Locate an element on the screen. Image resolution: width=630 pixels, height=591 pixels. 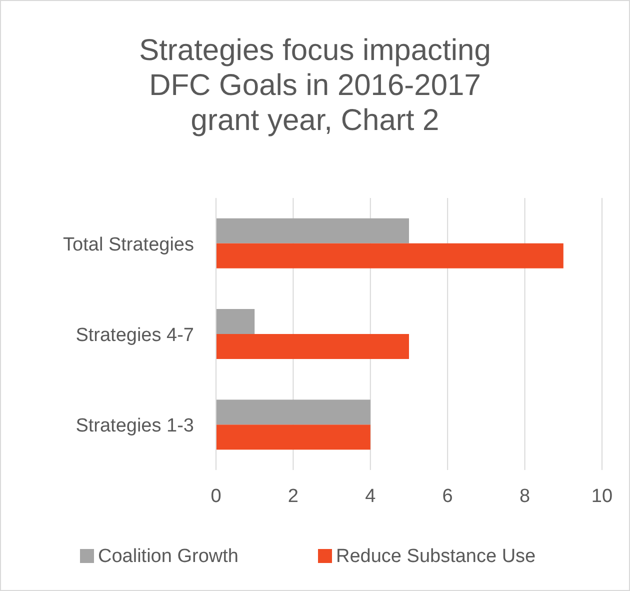
y-tick-label: Strategies 1-3 is located at coordinates (135, 426).